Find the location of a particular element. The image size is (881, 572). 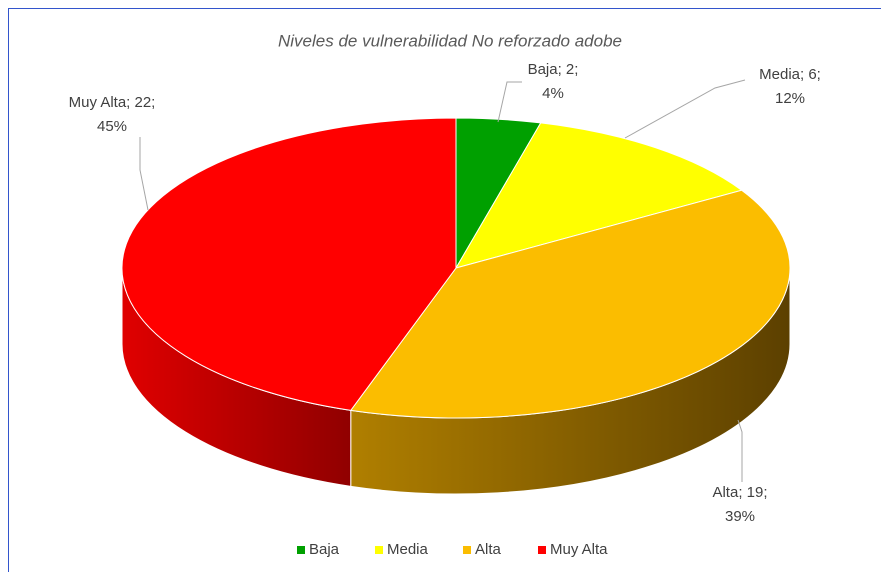

data-label: 12% is located at coordinates (790, 98).